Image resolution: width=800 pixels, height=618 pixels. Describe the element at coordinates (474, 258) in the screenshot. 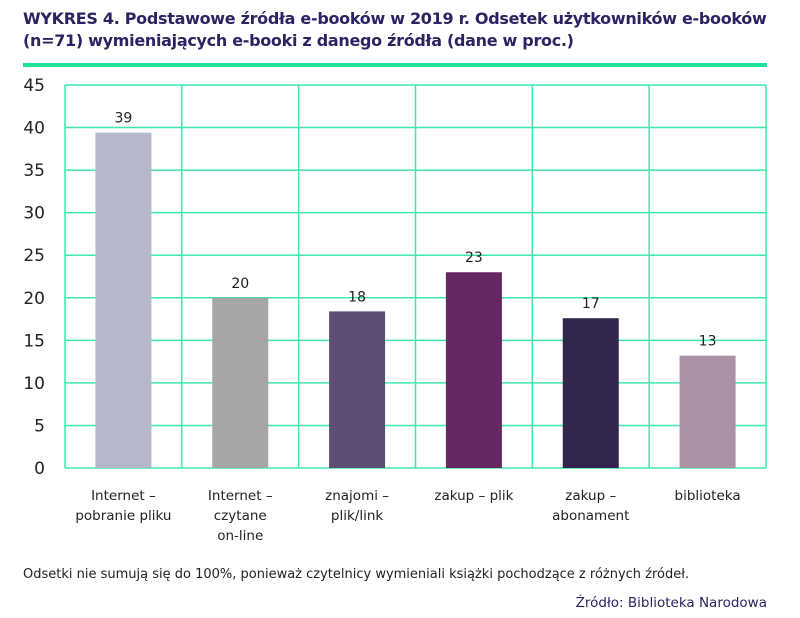

I see `data-label: 23` at that location.